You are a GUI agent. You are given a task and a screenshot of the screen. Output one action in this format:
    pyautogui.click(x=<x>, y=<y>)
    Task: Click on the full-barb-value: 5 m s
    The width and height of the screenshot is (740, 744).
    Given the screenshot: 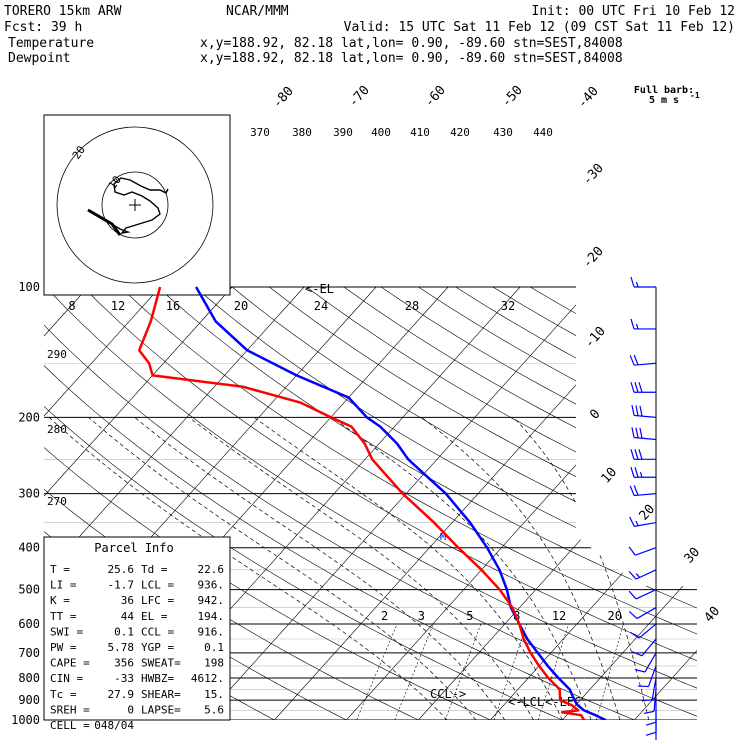 What is the action you would take?
    pyautogui.click(x=664, y=100)
    